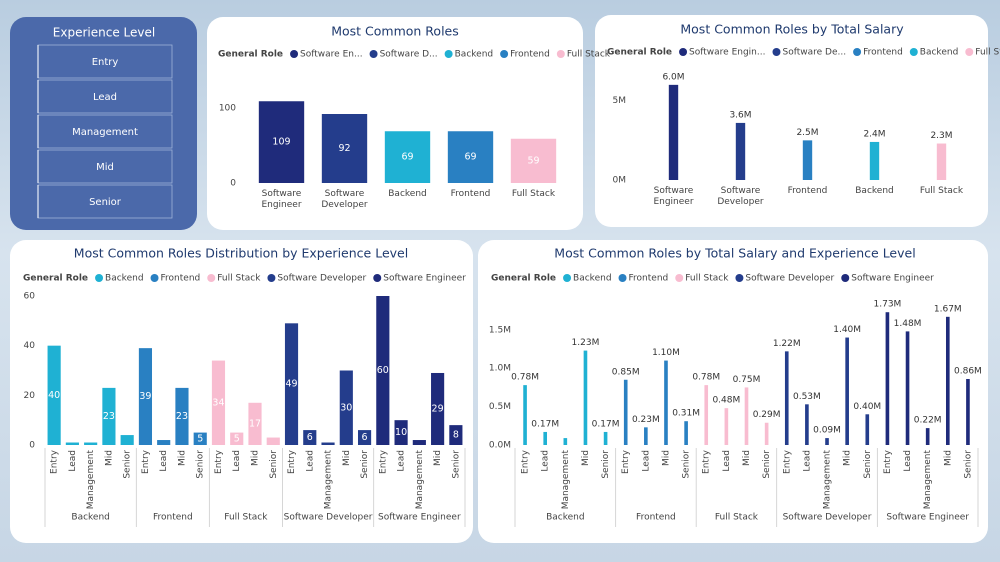 The image size is (1000, 562). What do you see at coordinates (105, 132) in the screenshot?
I see `slicer-item: Management` at bounding box center [105, 132].